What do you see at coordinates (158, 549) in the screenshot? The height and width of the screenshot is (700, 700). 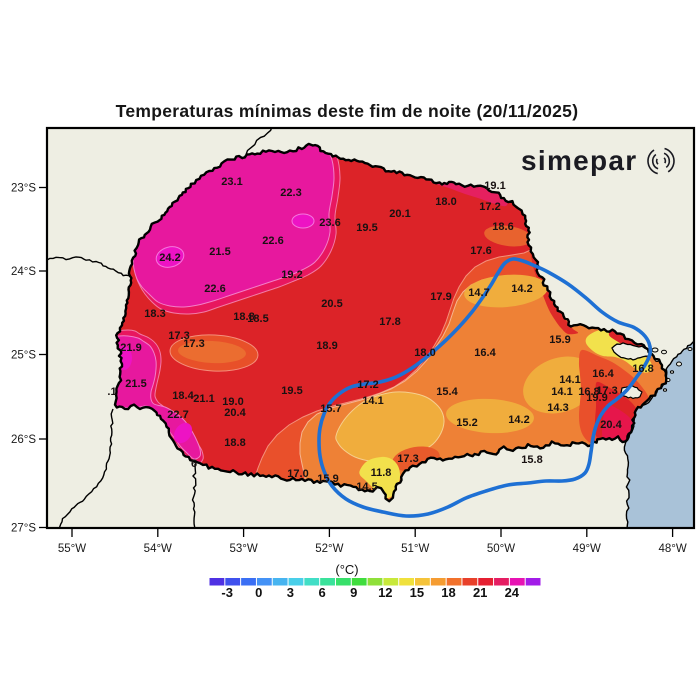 I see `svg-text: 54°W` at bounding box center [158, 549].